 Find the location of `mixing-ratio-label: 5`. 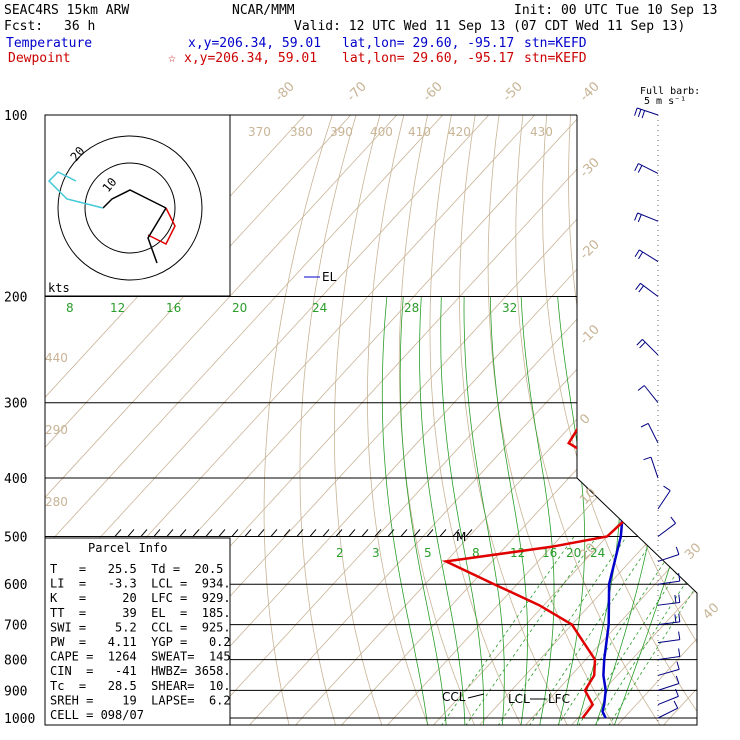

mixing-ratio-label: 5 is located at coordinates (428, 553).